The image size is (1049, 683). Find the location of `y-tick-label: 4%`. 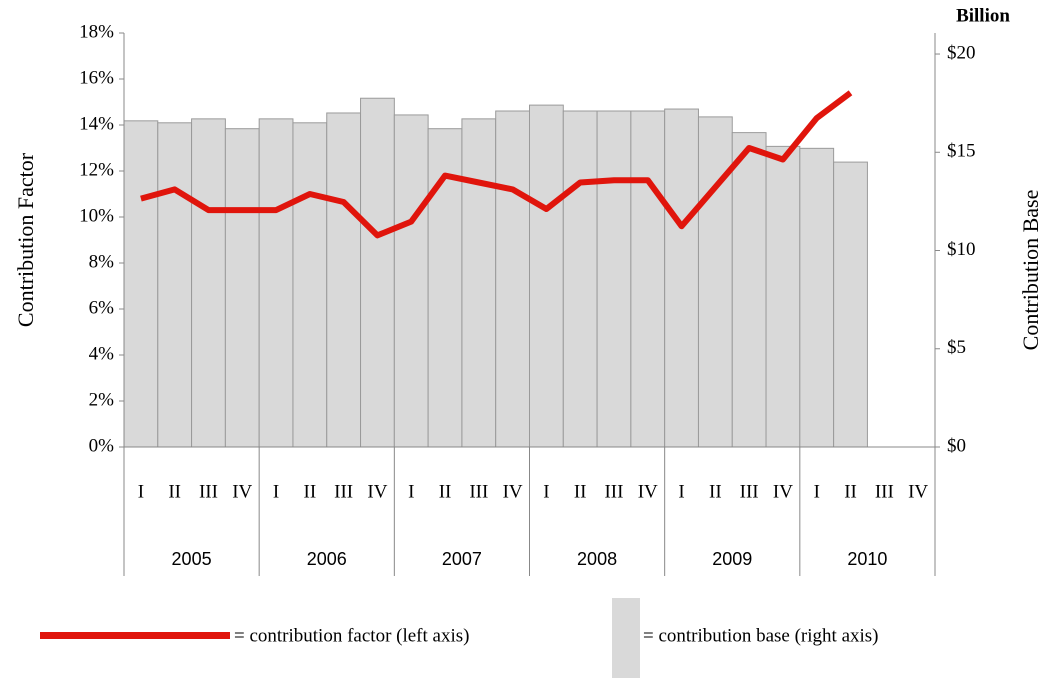

y-tick-label: 4% is located at coordinates (102, 353).